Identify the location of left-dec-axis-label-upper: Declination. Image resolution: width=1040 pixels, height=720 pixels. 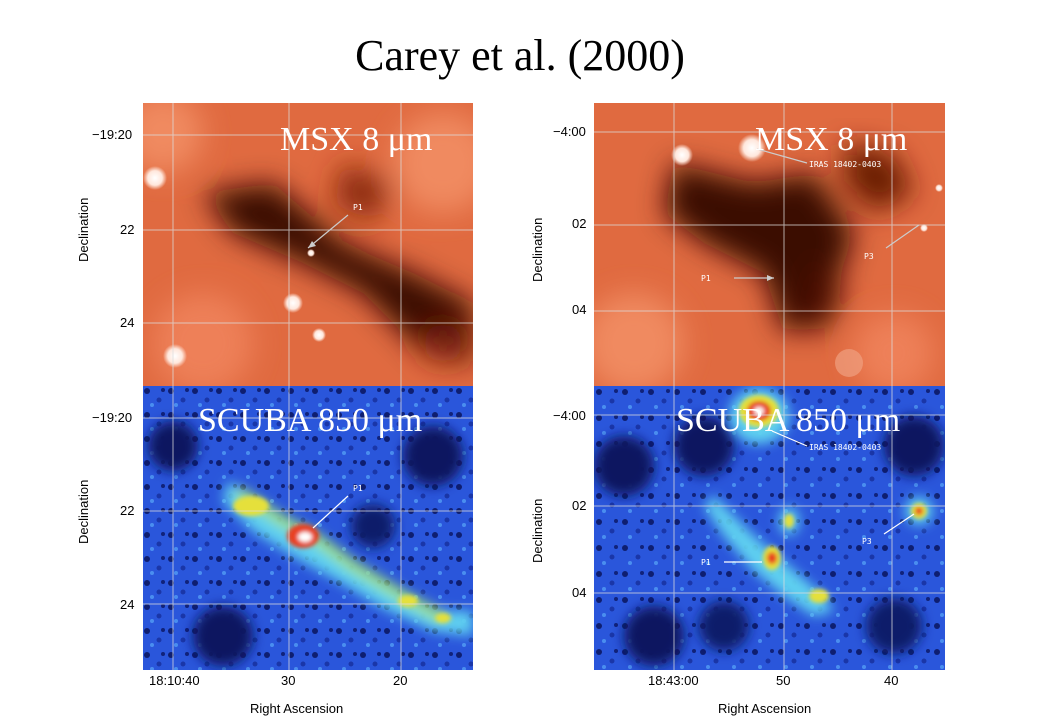
(83, 229).